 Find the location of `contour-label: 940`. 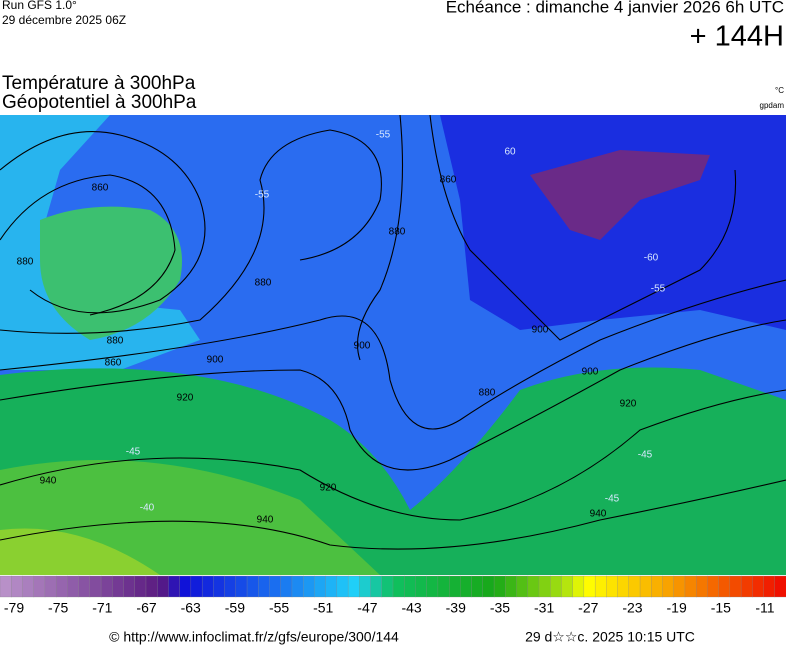

contour-label: 940 is located at coordinates (265, 520).